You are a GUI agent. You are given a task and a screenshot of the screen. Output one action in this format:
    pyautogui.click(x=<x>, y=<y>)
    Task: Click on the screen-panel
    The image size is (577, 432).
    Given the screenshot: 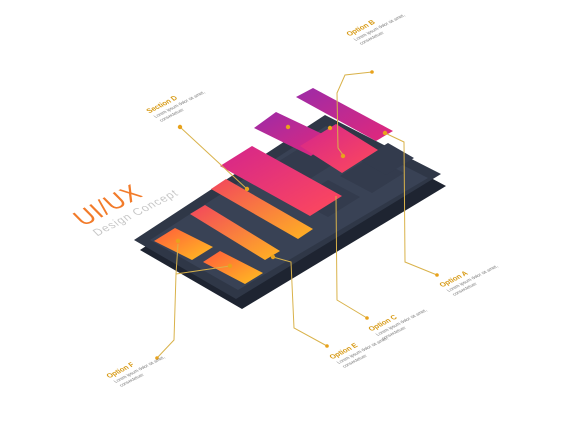 What is the action you would take?
    pyautogui.click(x=387, y=159)
    